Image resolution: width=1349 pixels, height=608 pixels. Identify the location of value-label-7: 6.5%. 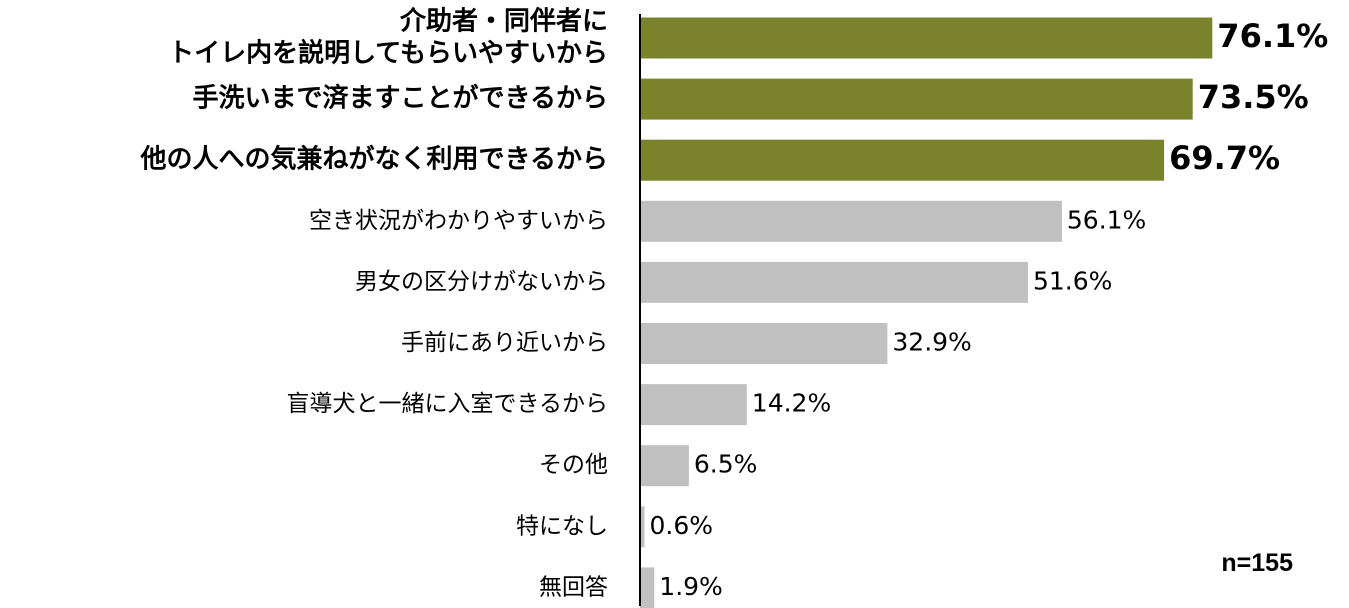
(726, 464).